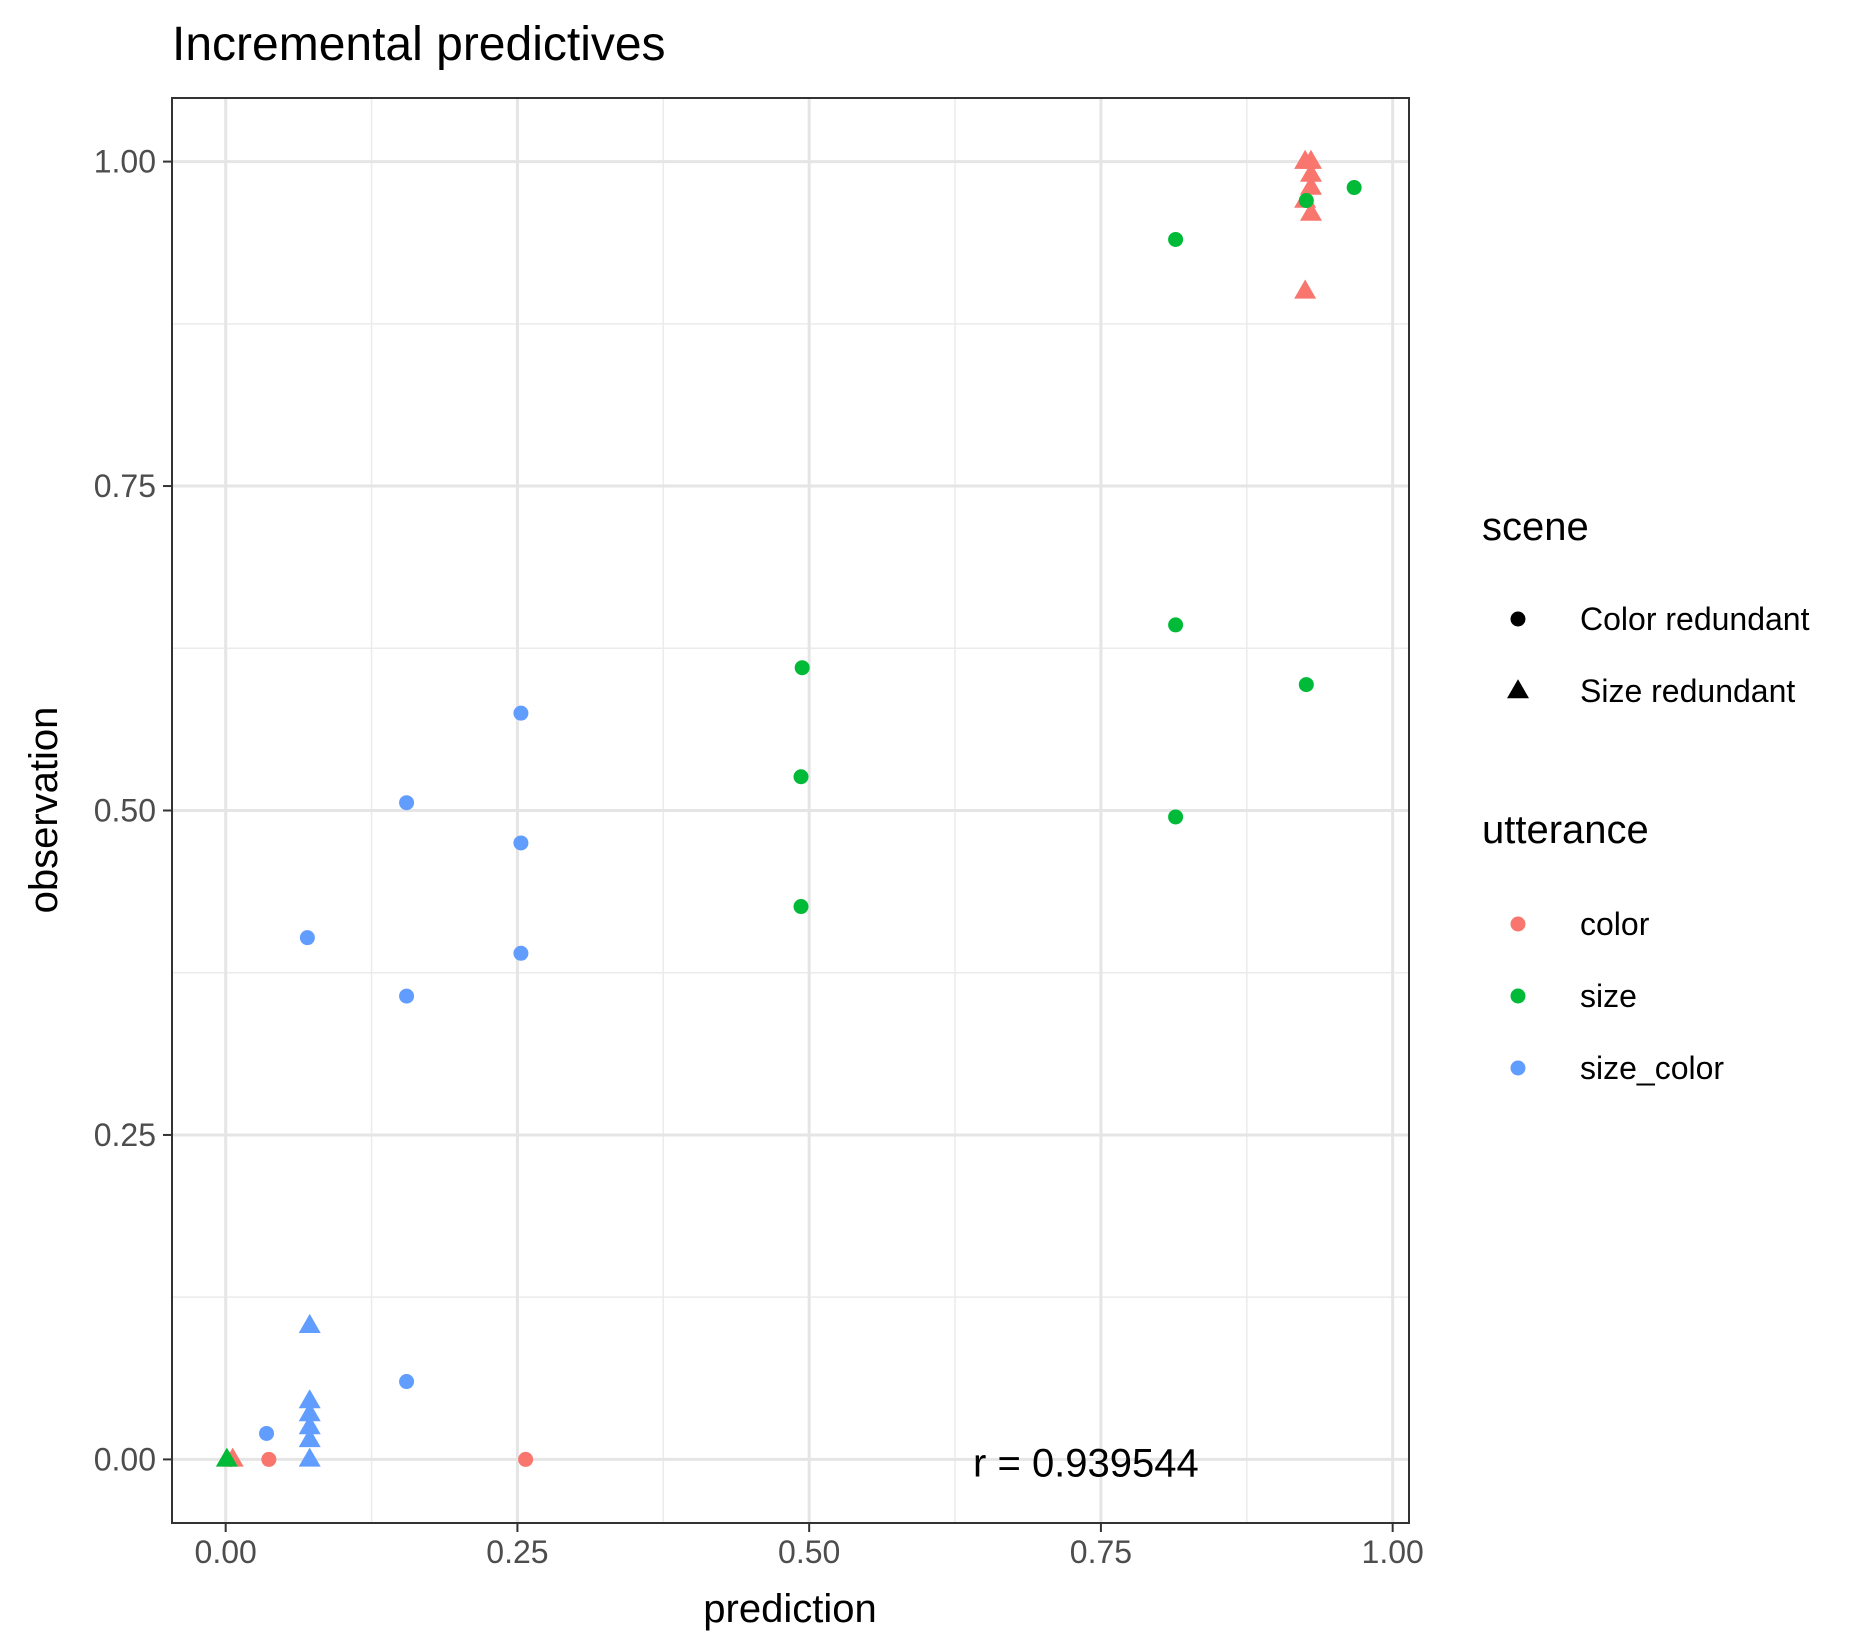 Image resolution: width=1870 pixels, height=1637 pixels. Describe the element at coordinates (1608, 996) in the screenshot. I see `legend-label: size` at that location.